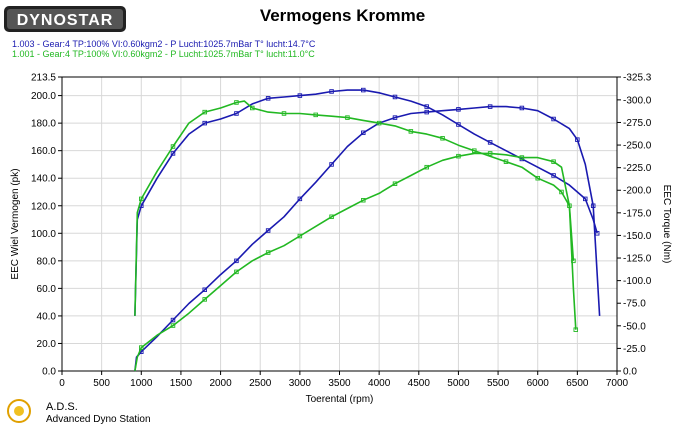 The height and width of the screenshot is (428, 685). Describe the element at coordinates (43, 151) in the screenshot. I see `y-tick-label: 160.0` at that location.